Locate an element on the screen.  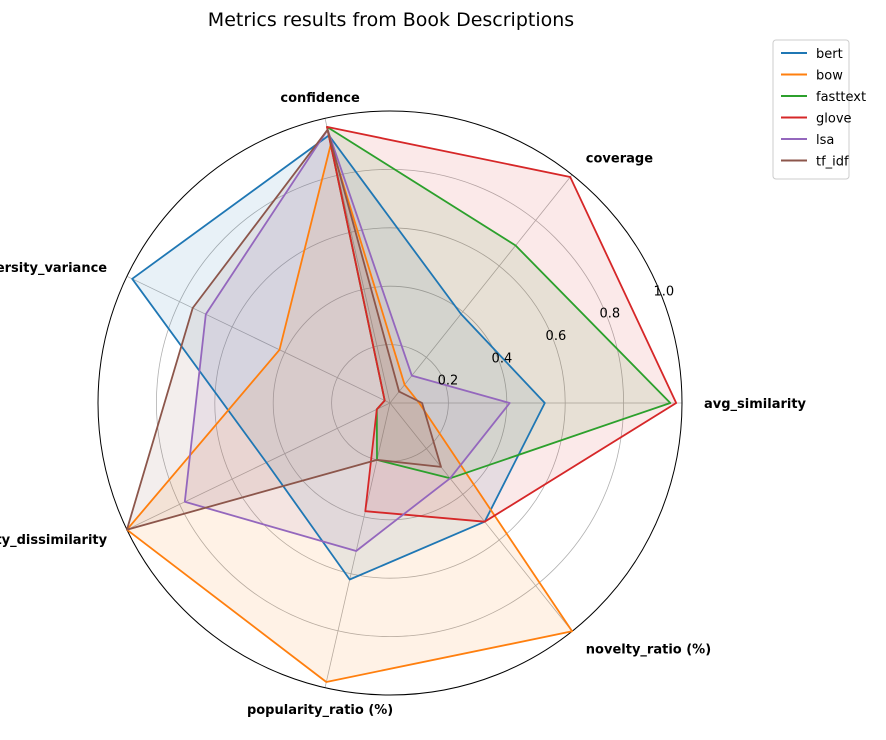
legend-label-tf-idf: tf_idf is located at coordinates (832, 162).